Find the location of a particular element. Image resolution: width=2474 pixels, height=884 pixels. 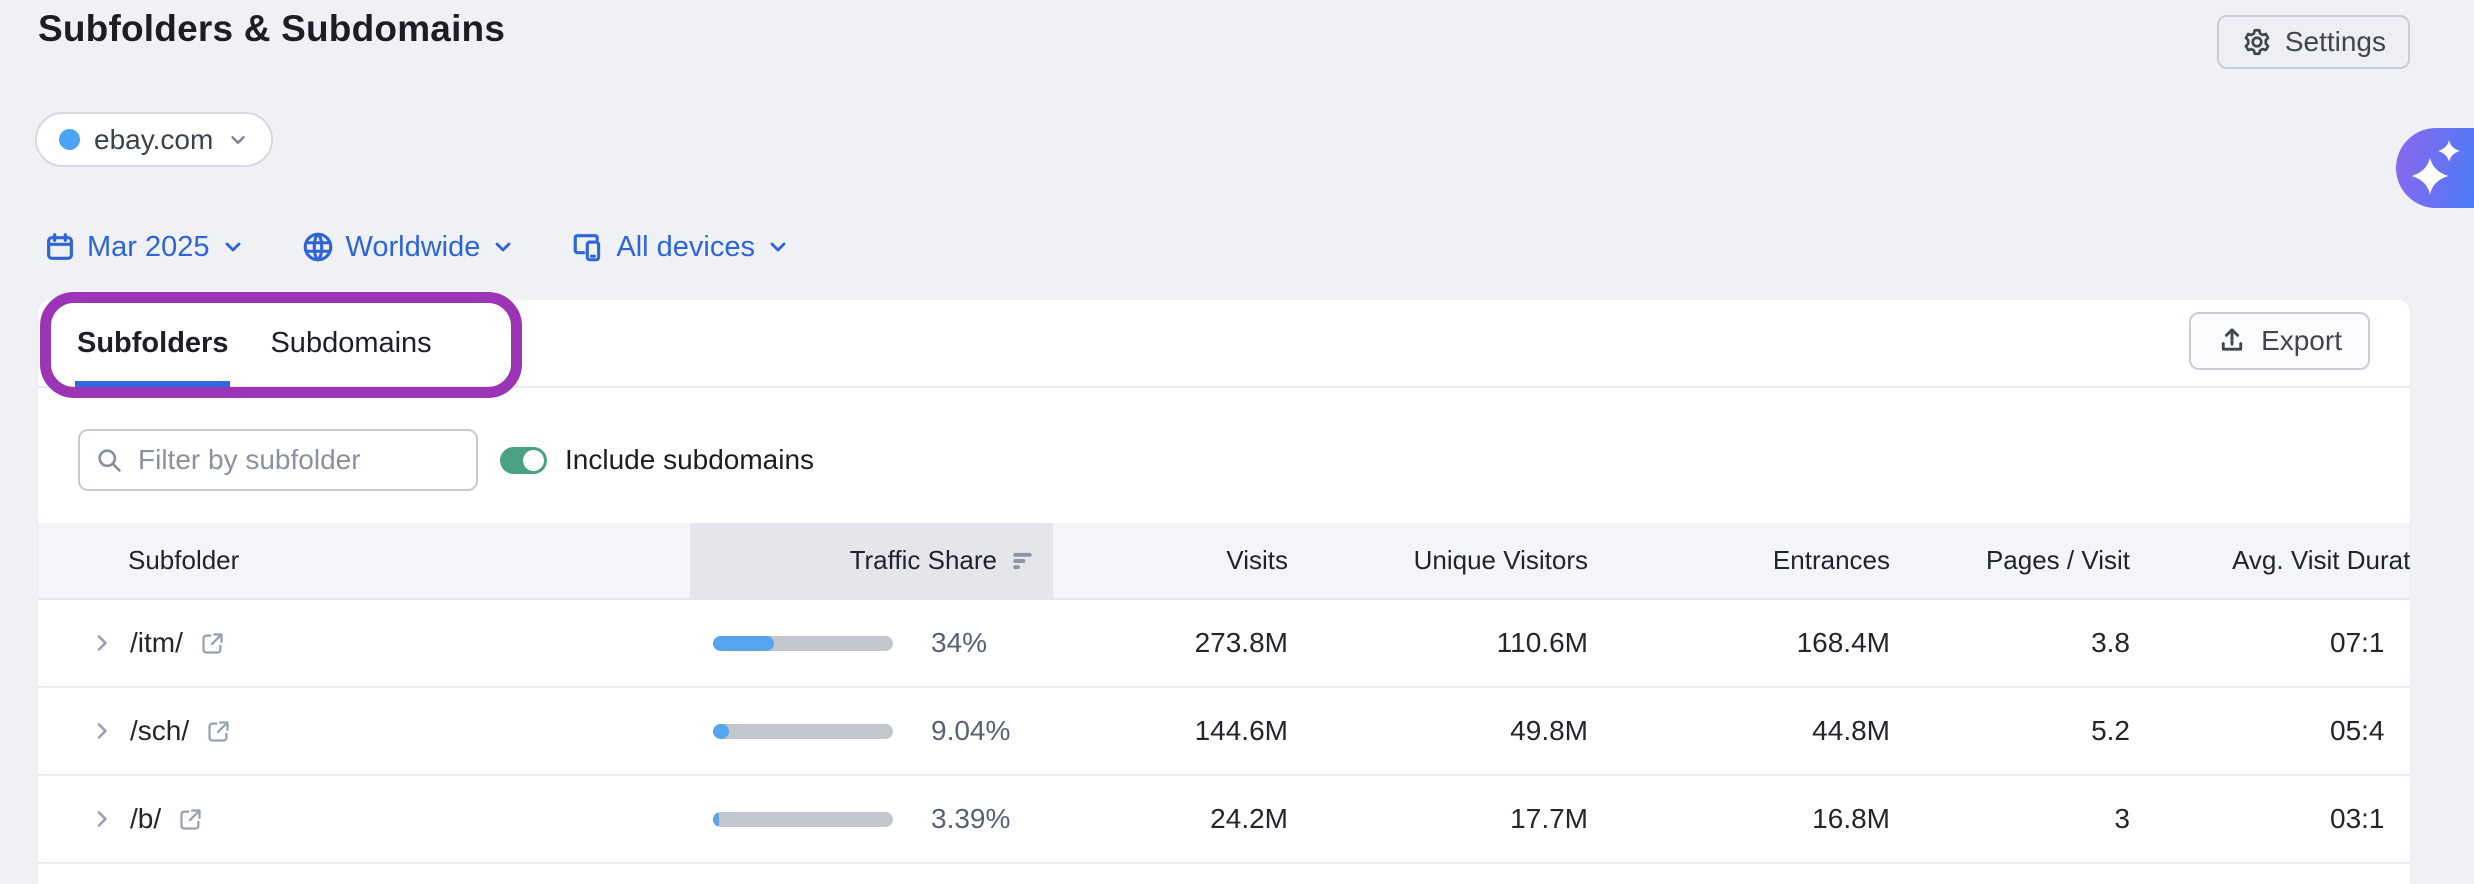

pages-per-visit-value: 3 is located at coordinates (2122, 818).